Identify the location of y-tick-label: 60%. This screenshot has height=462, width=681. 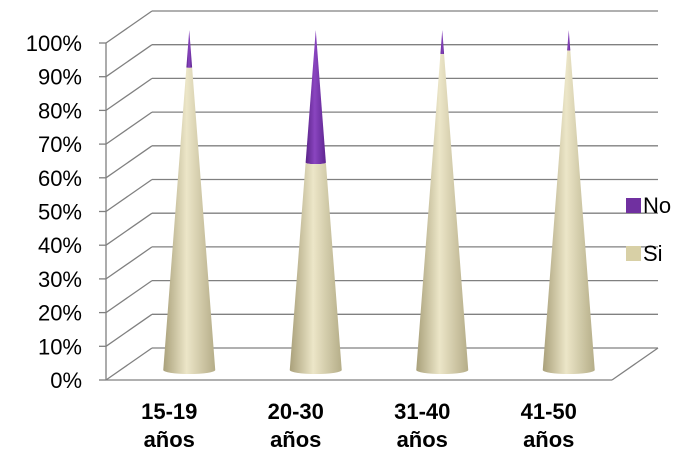
(60, 178).